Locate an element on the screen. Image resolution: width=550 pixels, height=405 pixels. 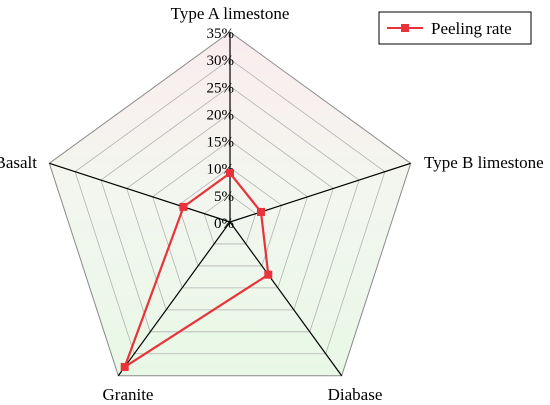
series-line-peeling-rate is located at coordinates (196, 270).